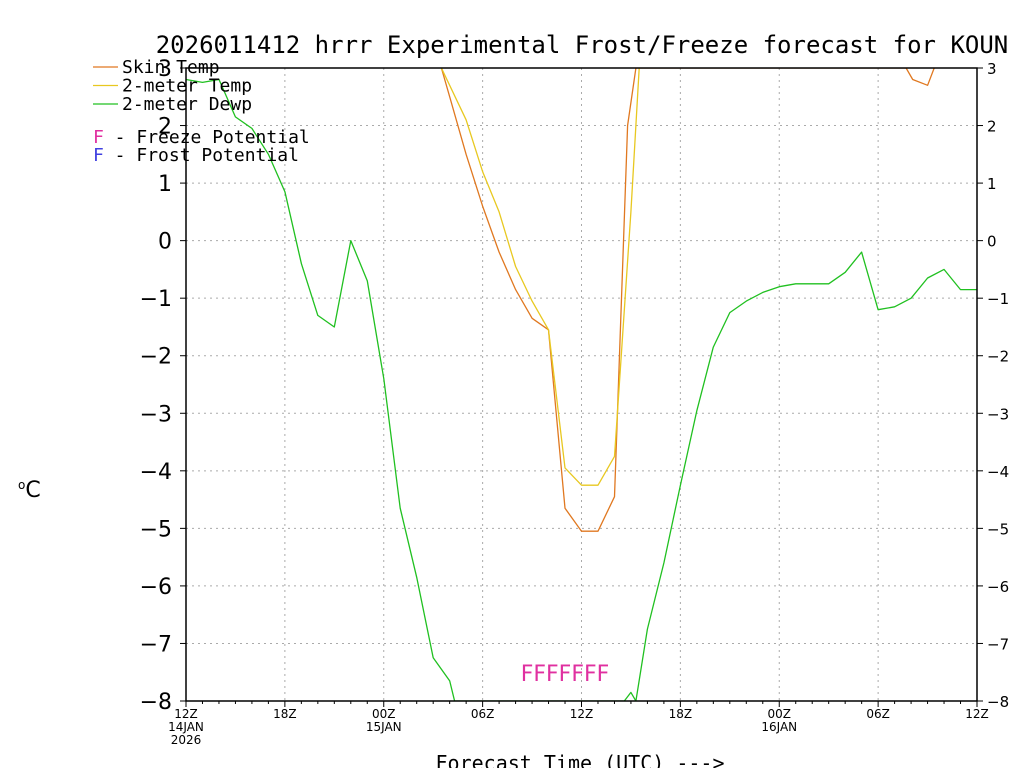  I want to click on y-tick-label-right: 2, so click(992, 127).